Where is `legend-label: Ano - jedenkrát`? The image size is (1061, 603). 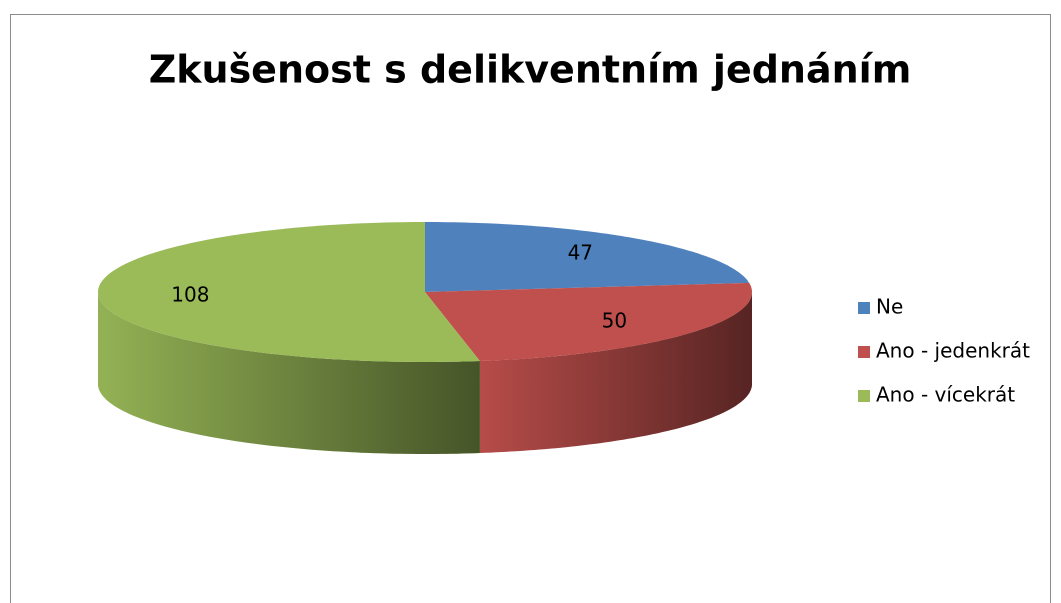 legend-label: Ano - jedenkrát is located at coordinates (953, 351).